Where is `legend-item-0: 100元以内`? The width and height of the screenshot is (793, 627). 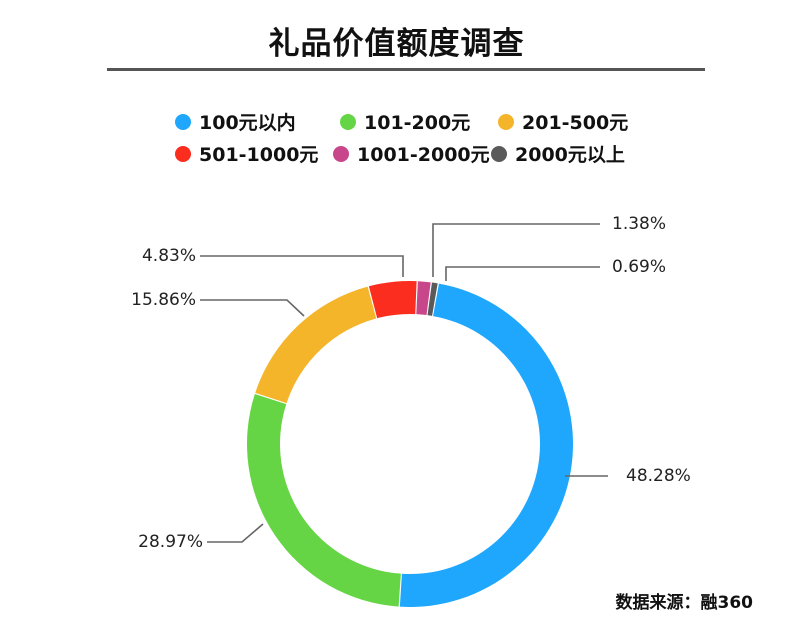
legend-item-0: 100元以内 is located at coordinates (235, 121).